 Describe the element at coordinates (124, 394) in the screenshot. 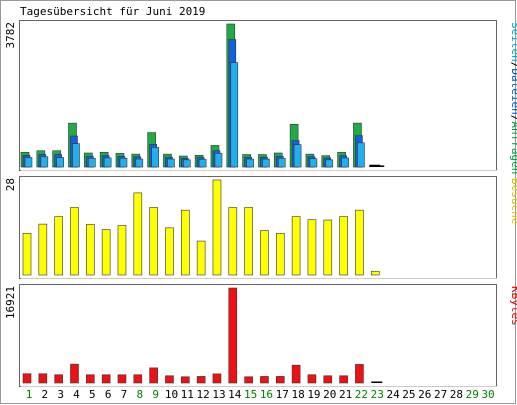

I see `day-label-7: 7` at that location.